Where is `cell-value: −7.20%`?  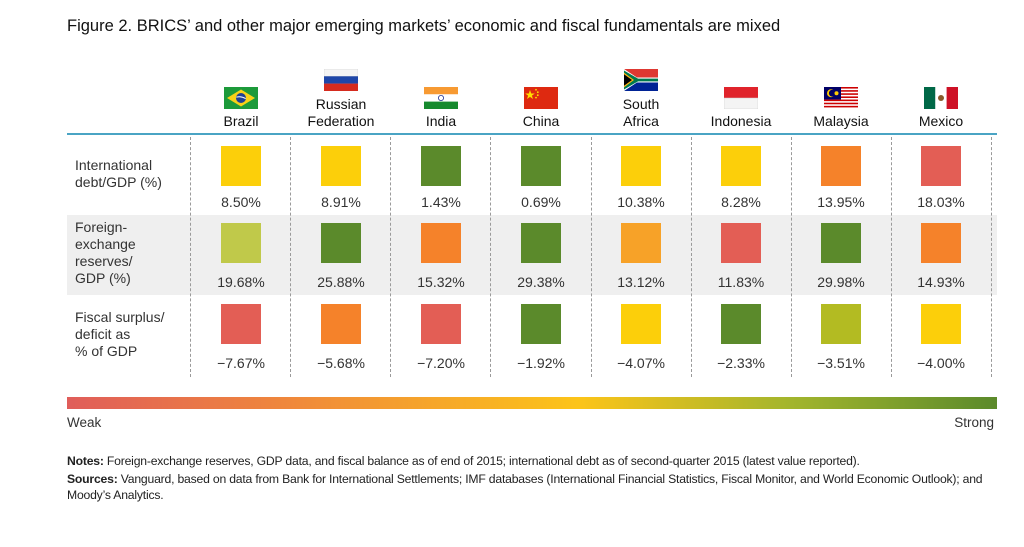
cell-value: −7.20% is located at coordinates (441, 363).